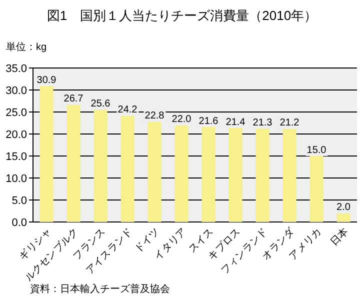 The width and height of the screenshot is (364, 302). What do you see at coordinates (16, 179) in the screenshot?
I see `y-tick-label: 10.0` at bounding box center [16, 179].